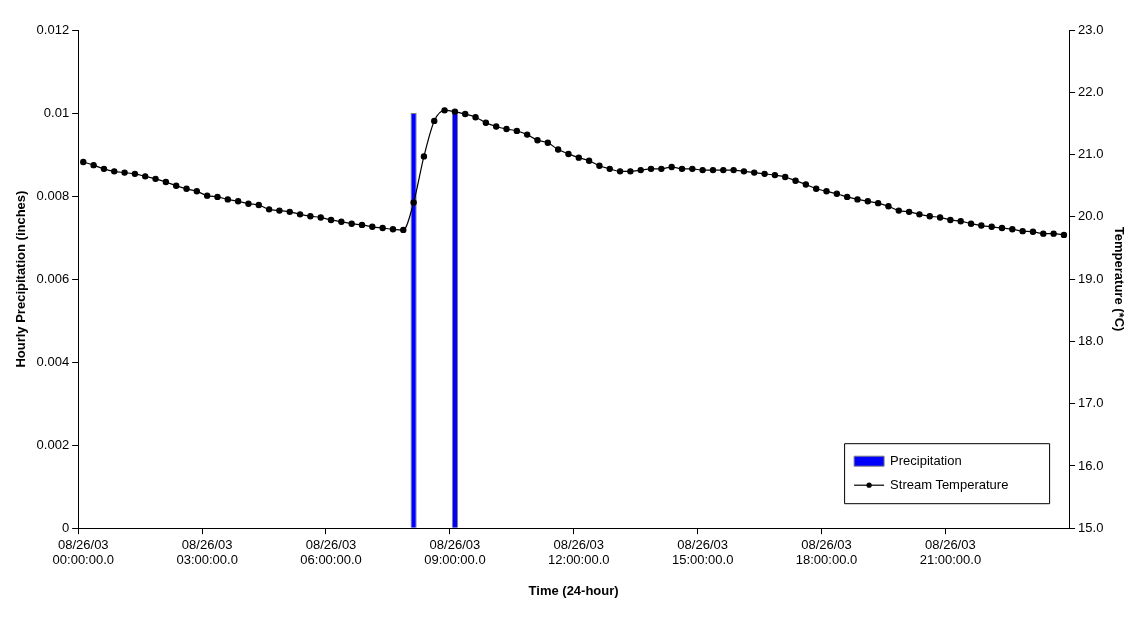 Image resolution: width=1140 pixels, height=623 pixels. What do you see at coordinates (1091, 29) in the screenshot?
I see `y2-tick-label: 23.0` at bounding box center [1091, 29].